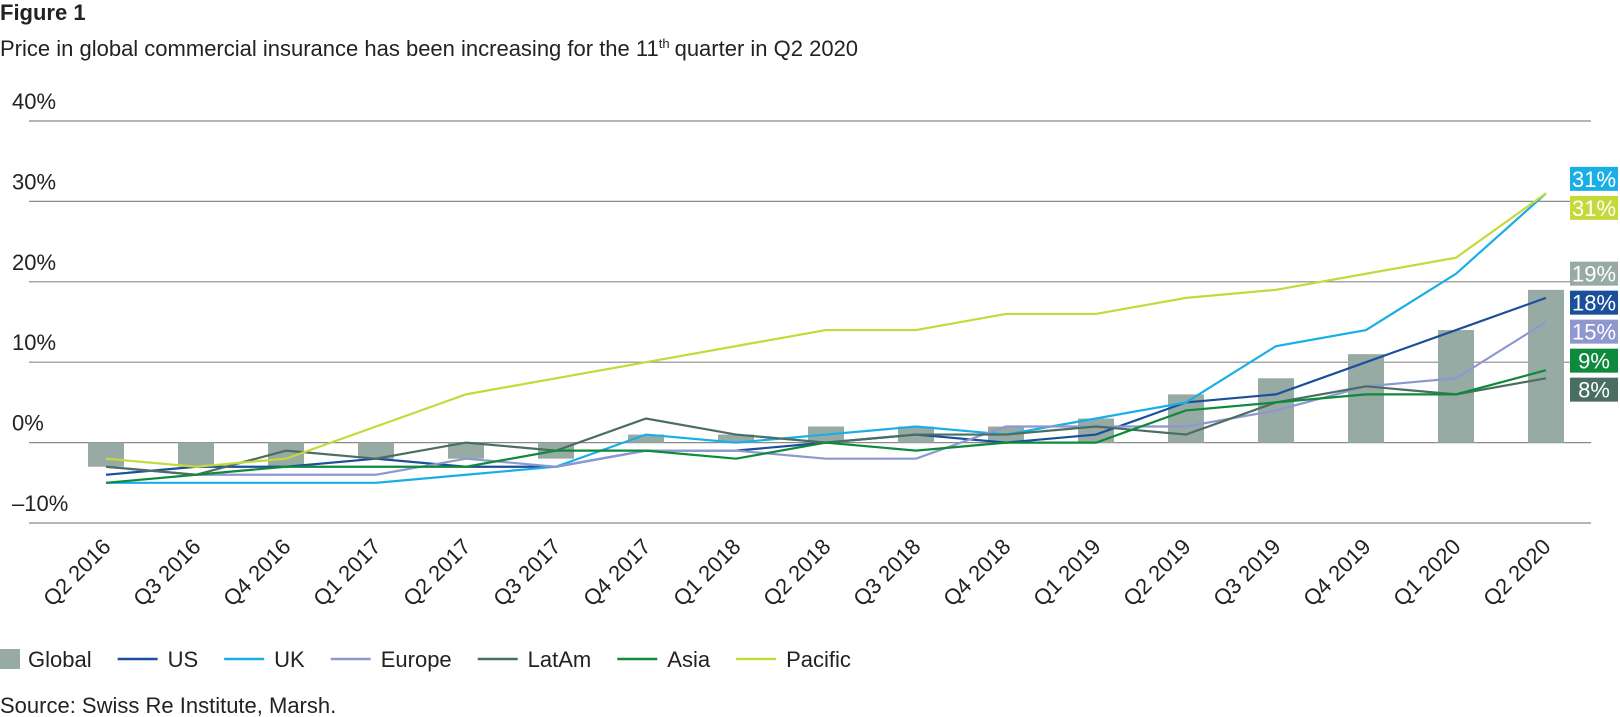 The image size is (1620, 717). I want to click on x-tick-label: Q4 2019, so click(1336, 572).